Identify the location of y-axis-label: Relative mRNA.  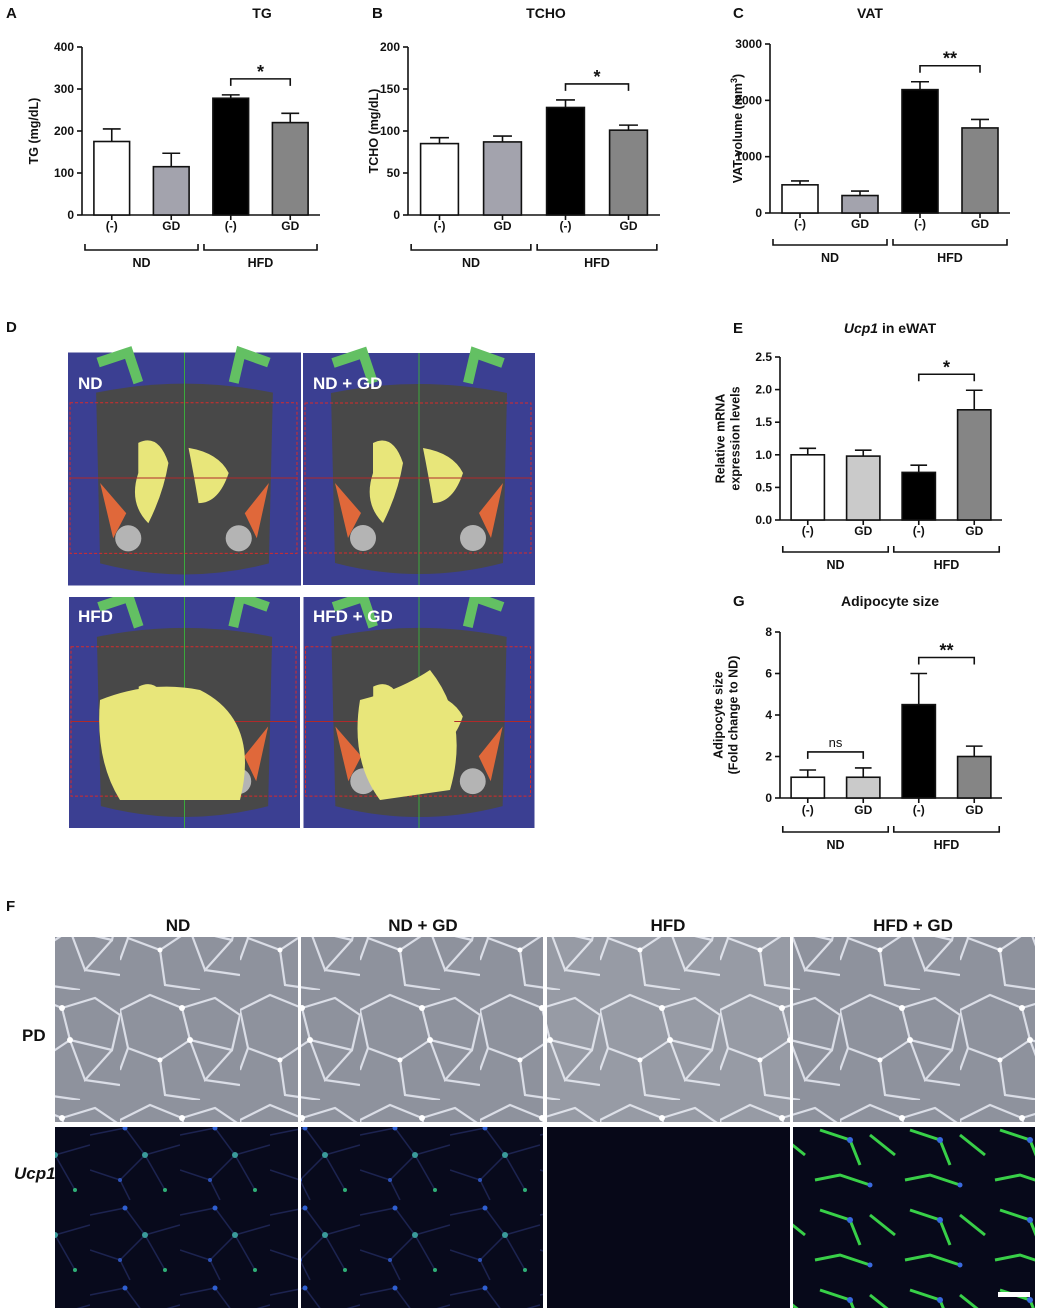
(721, 439).